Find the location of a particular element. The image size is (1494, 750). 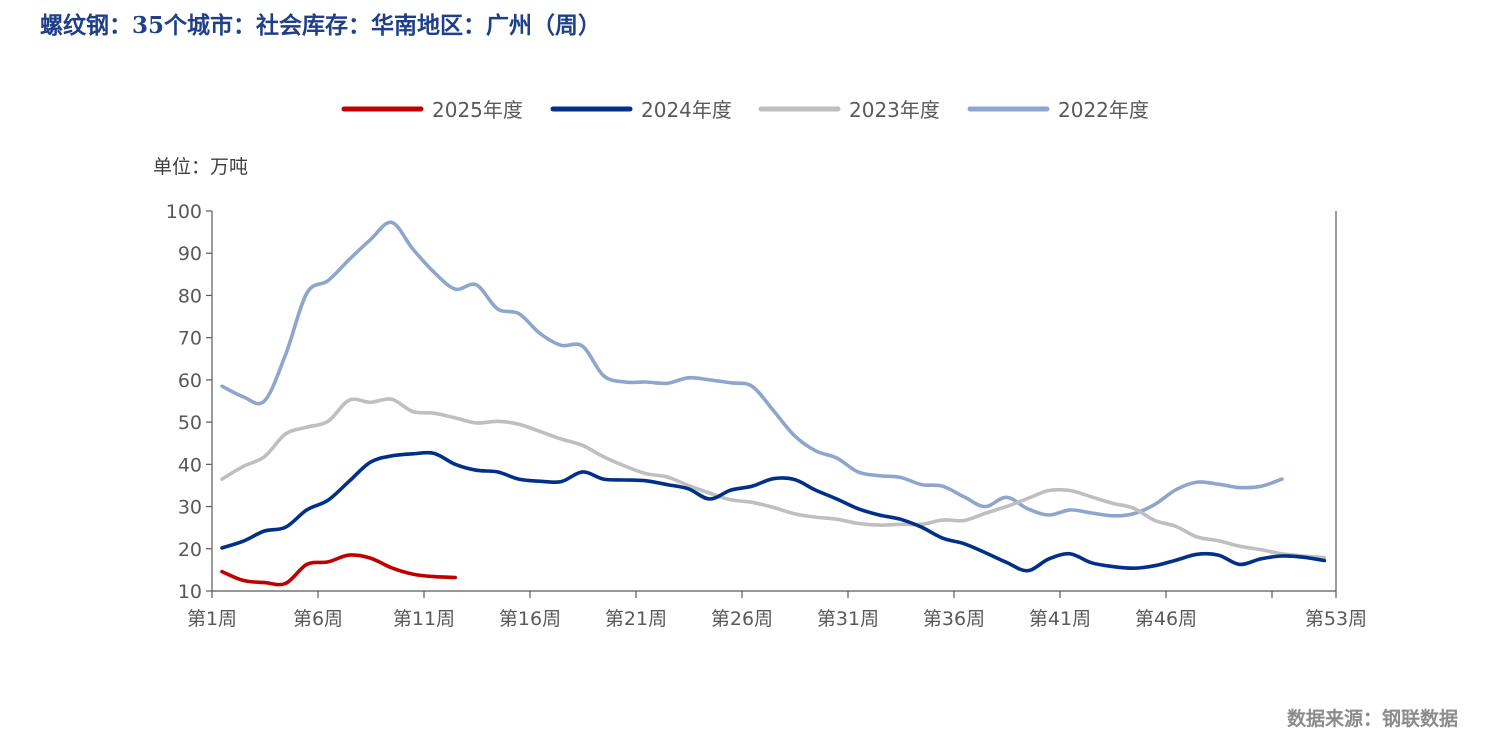

x-tick-label: 第53周 is located at coordinates (1336, 619).